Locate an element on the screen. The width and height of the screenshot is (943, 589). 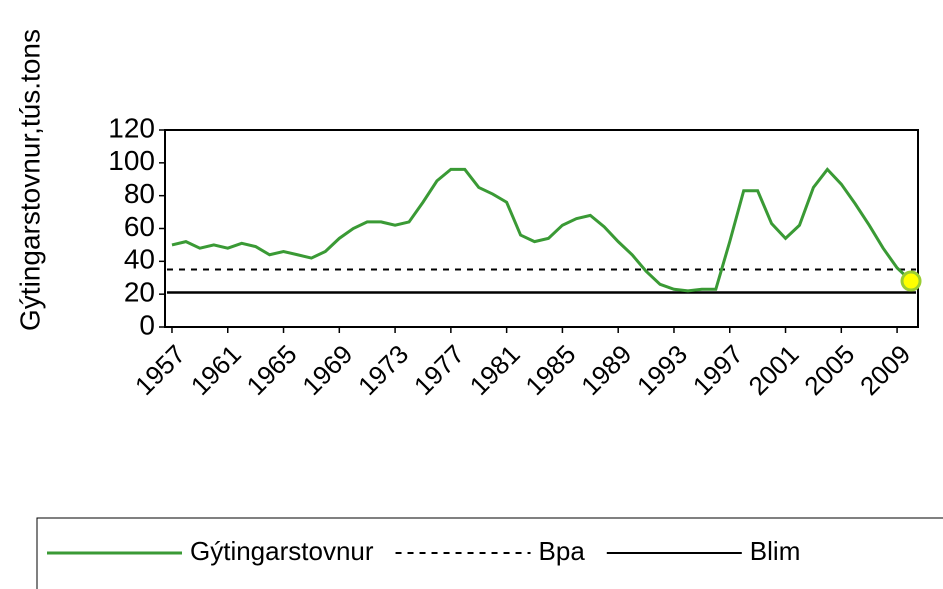
y-tick-label: 0 is located at coordinates (147, 324).